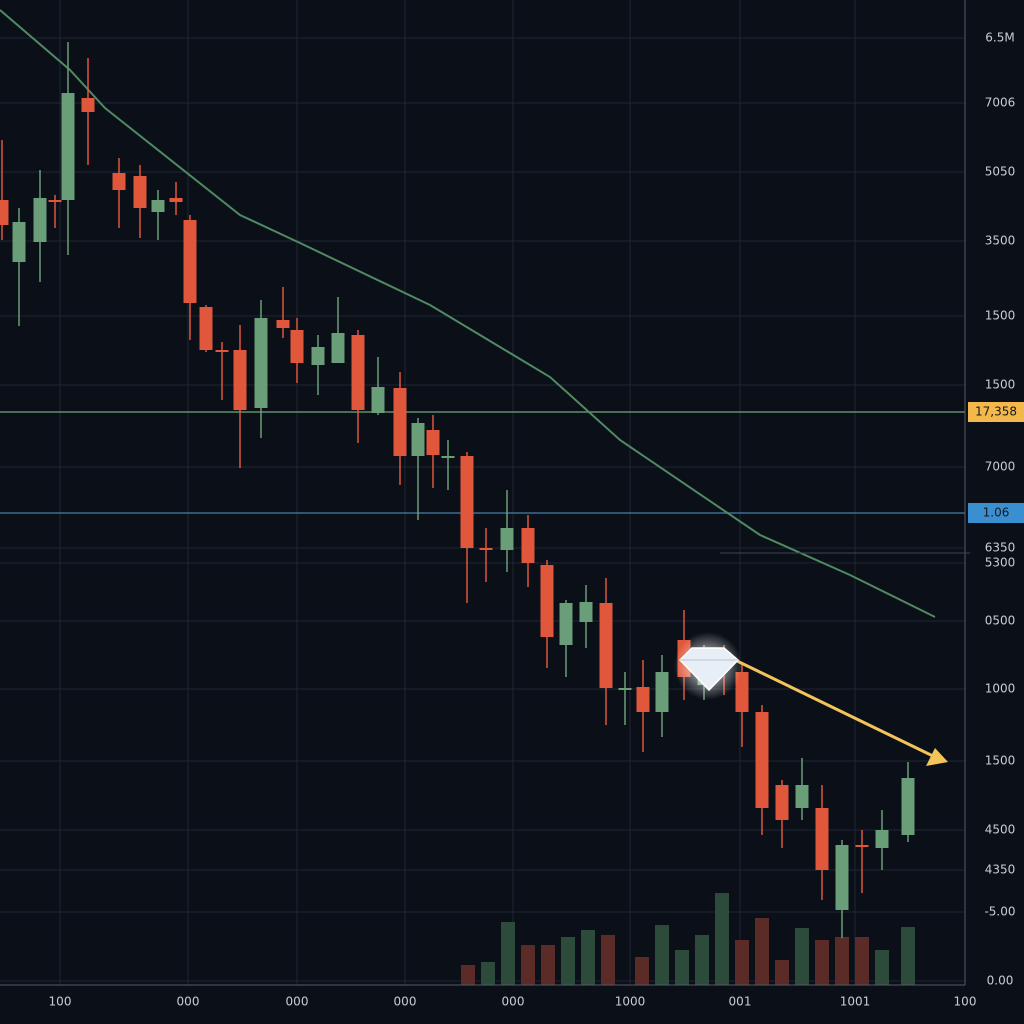 The width and height of the screenshot is (1024, 1024). What do you see at coordinates (1000, 981) in the screenshot?
I see `y-tick-label: 0.00` at bounding box center [1000, 981].